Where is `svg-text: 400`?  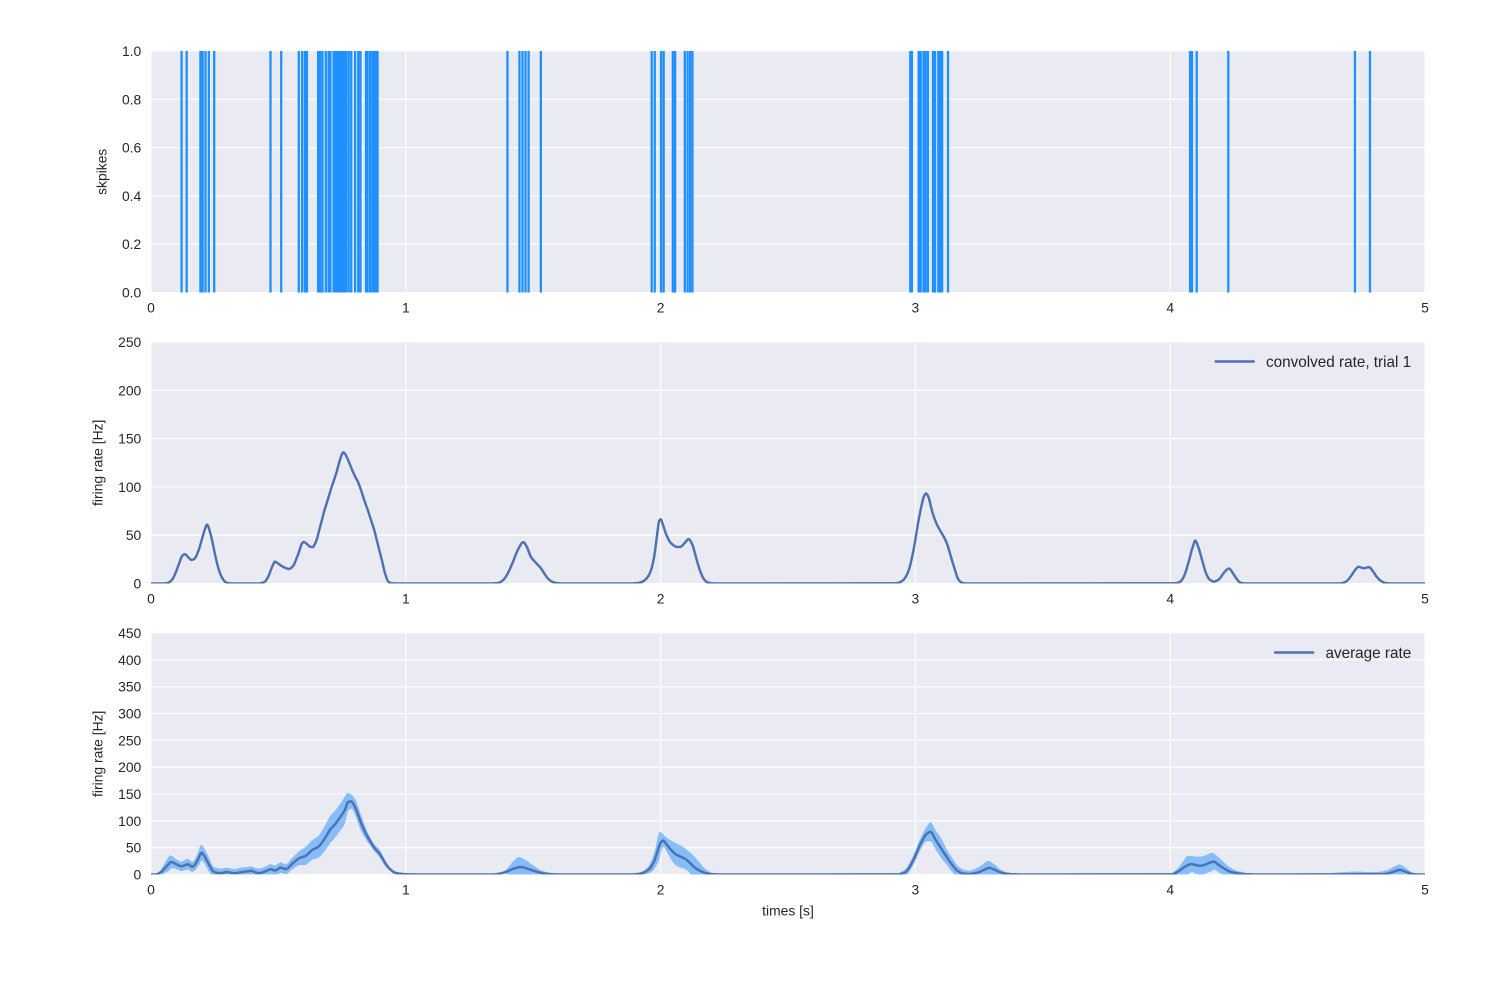 svg-text: 400 is located at coordinates (129, 660).